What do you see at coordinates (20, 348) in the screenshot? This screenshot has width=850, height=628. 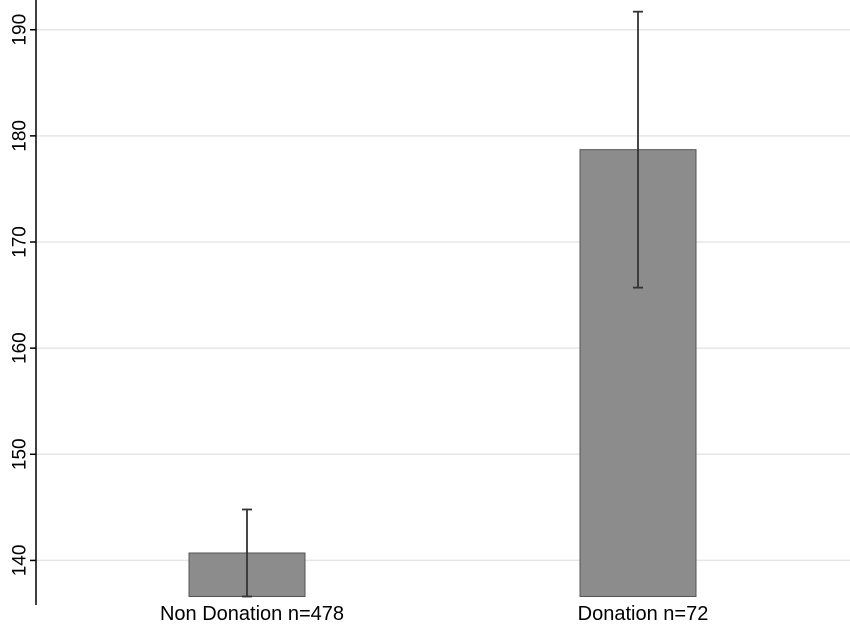 I see `y-tick-label-160: 160` at bounding box center [20, 348].